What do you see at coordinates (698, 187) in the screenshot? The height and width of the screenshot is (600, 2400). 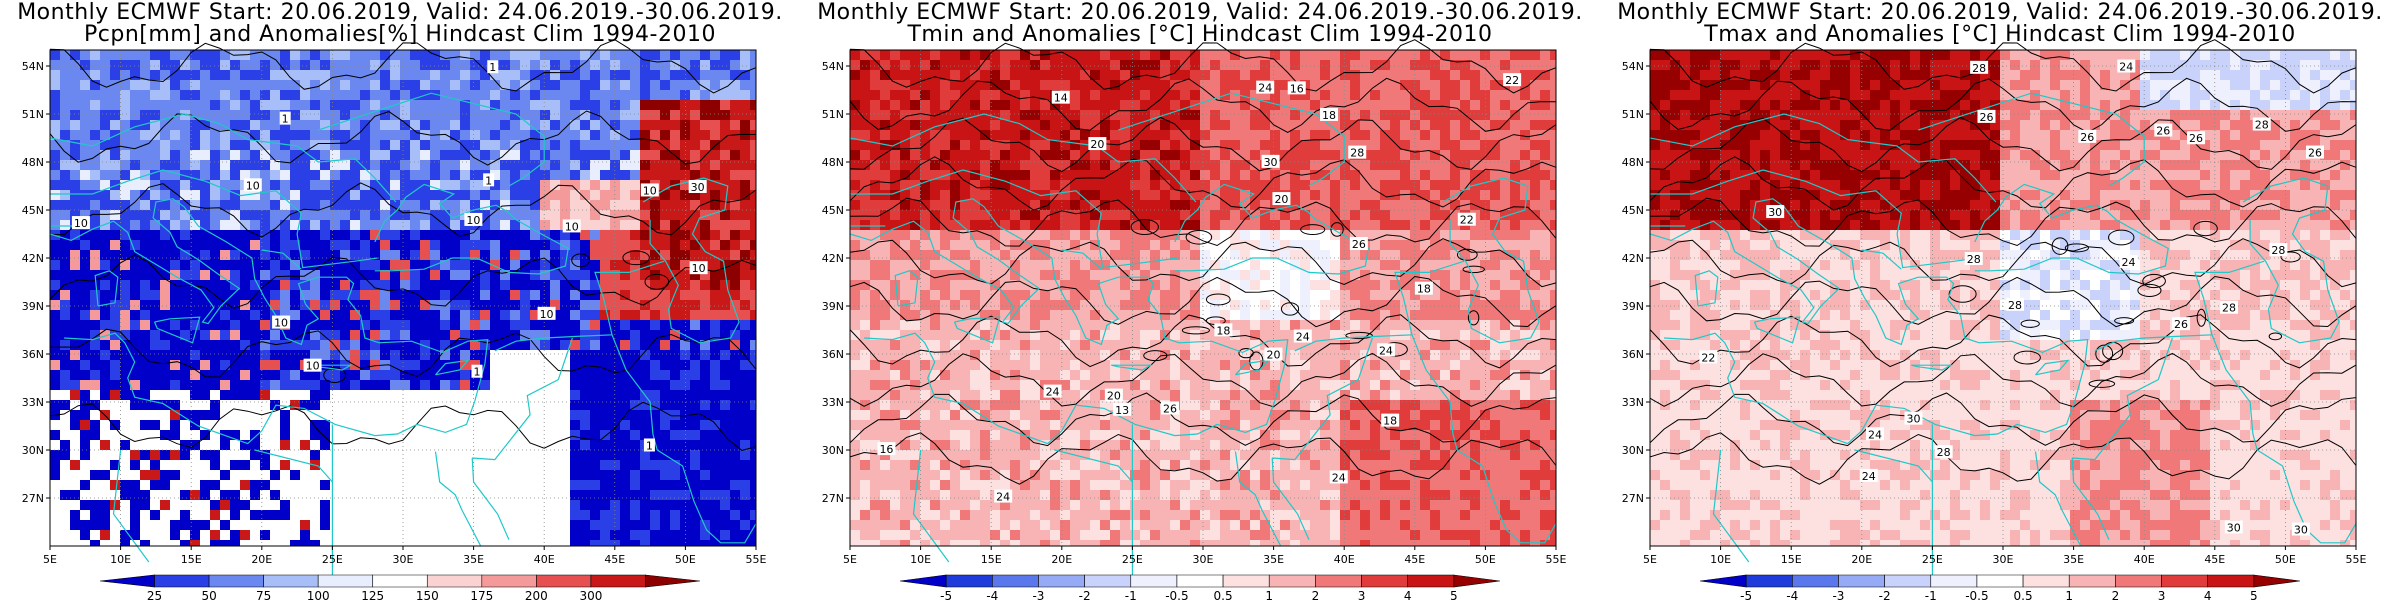 I see `contour-label: 30` at bounding box center [698, 187].